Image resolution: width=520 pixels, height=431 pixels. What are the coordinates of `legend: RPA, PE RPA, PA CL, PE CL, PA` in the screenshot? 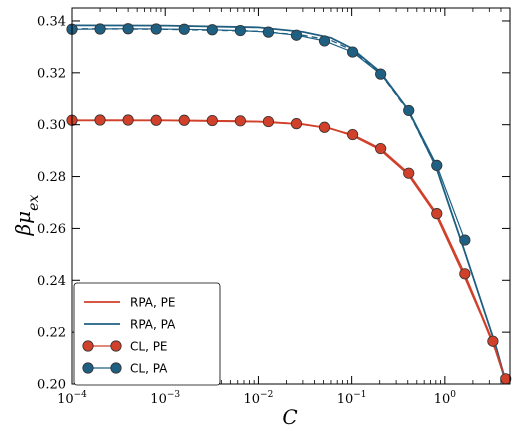 It's located at (147, 334).